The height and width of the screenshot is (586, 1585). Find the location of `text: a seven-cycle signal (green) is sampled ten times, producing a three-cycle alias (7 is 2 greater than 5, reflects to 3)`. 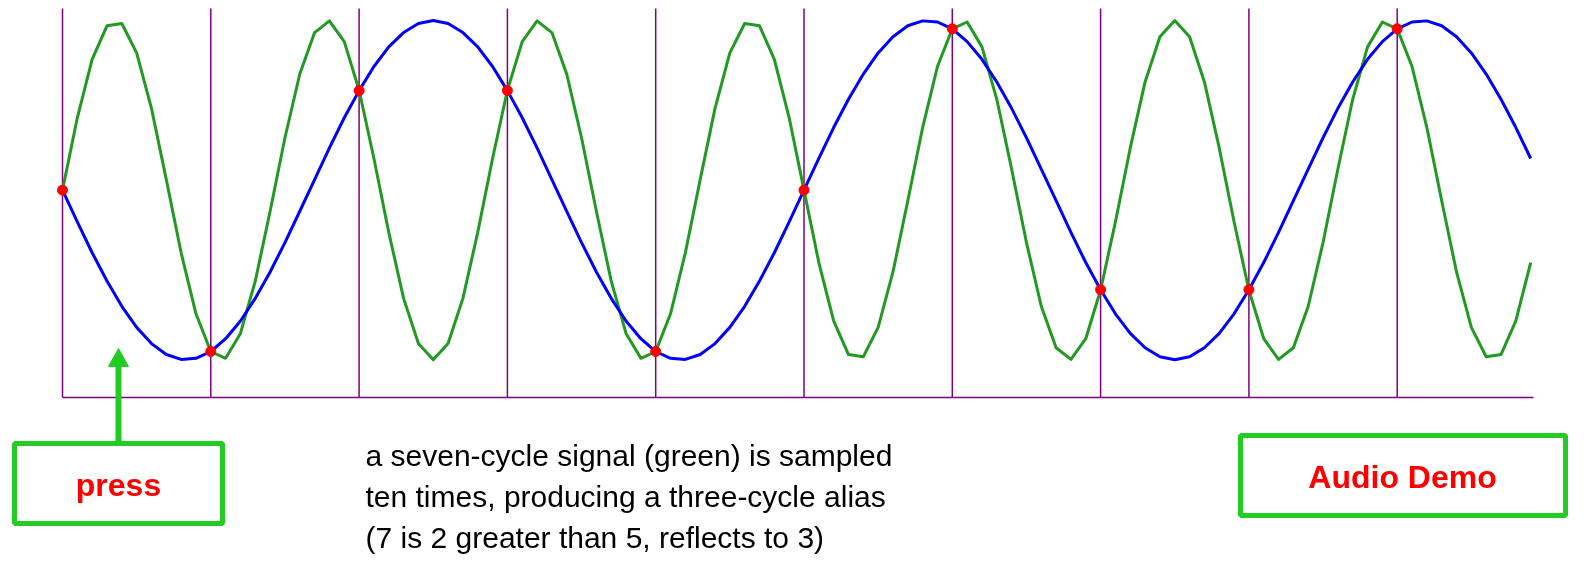

text: a seven-cycle signal (green) is sampled ten times, producing a three-cycle alias (7 is 2 greater than 5, reflects to 3) is located at coordinates (629, 496).